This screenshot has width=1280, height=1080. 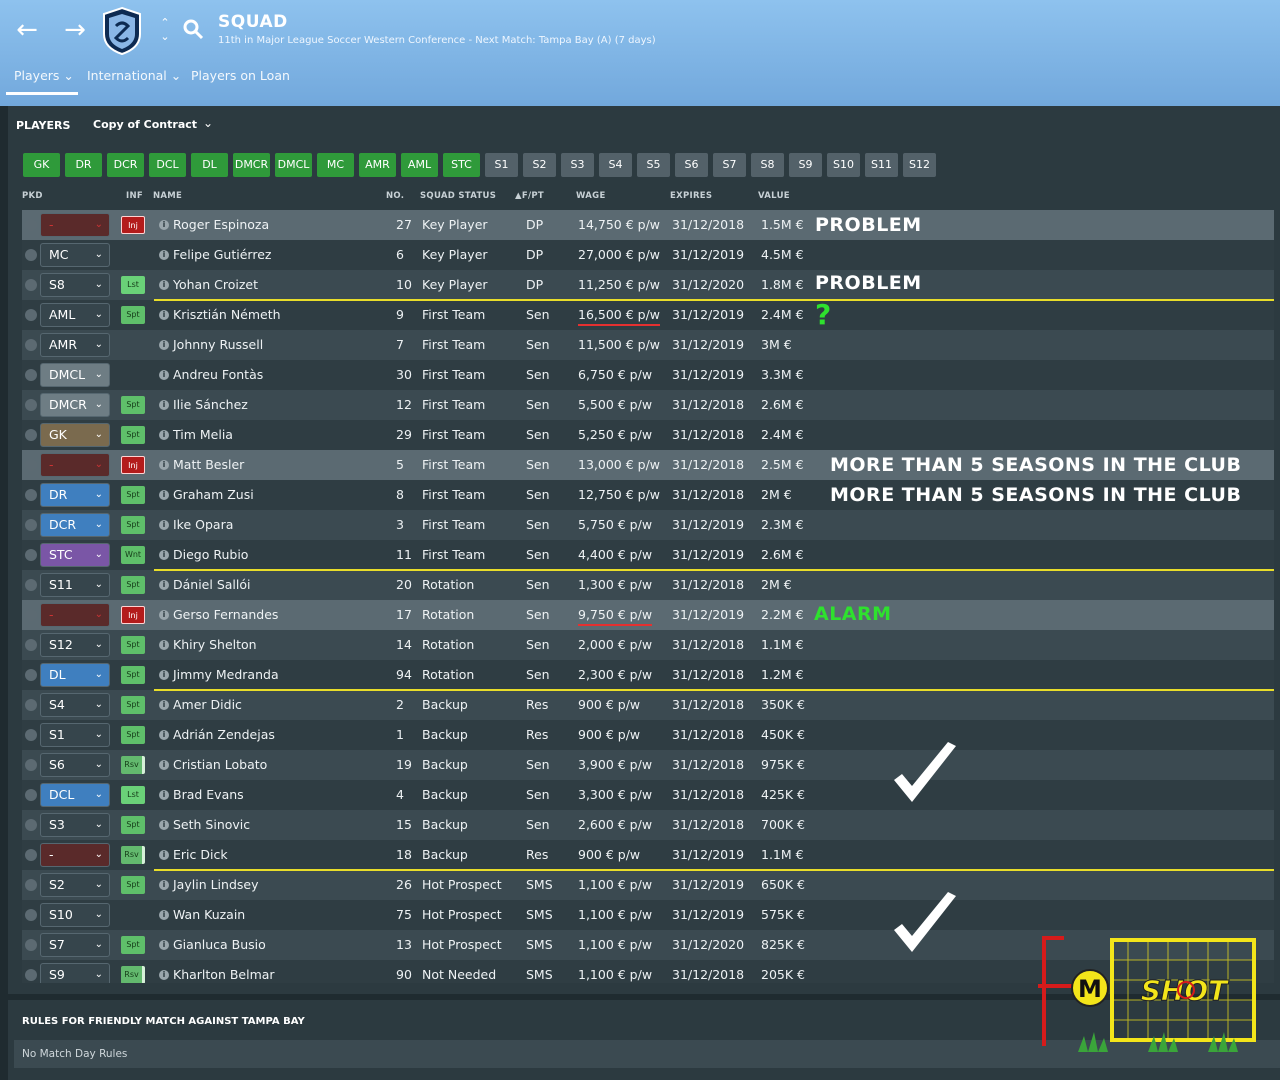 I want to click on player-name: Khiry Shelton, so click(x=215, y=644).